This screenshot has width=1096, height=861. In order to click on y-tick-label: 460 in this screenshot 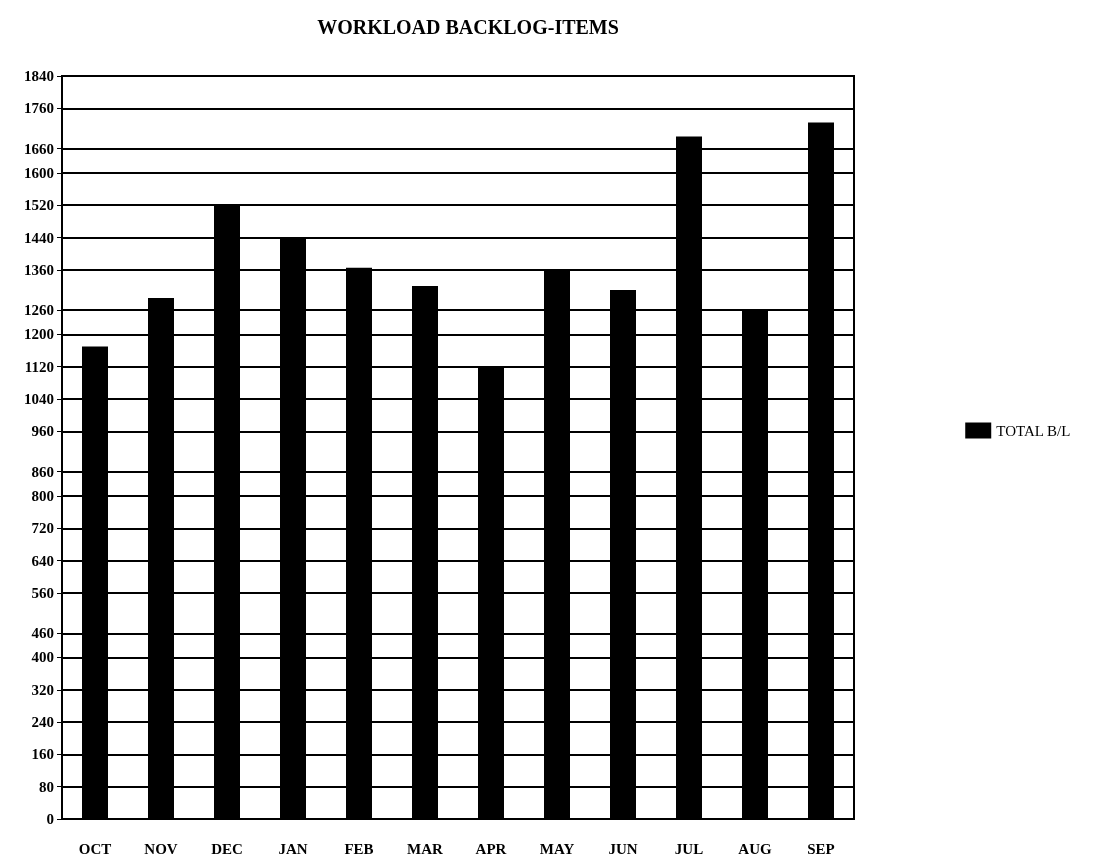, I will do `click(42, 633)`.